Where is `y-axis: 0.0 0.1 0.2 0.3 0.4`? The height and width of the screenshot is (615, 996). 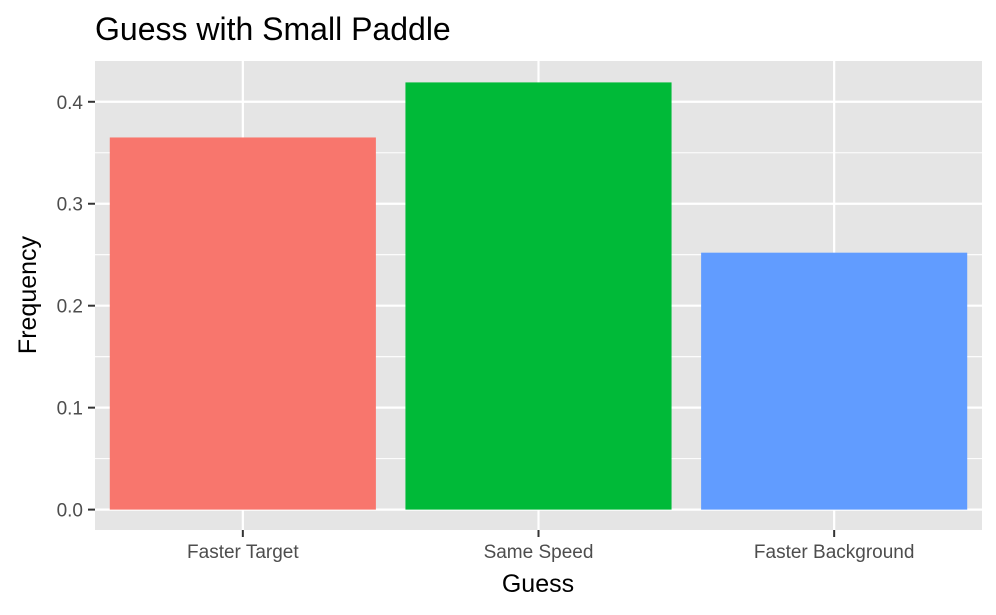 y-axis: 0.0 0.1 0.2 0.3 0.4 is located at coordinates (76, 307).